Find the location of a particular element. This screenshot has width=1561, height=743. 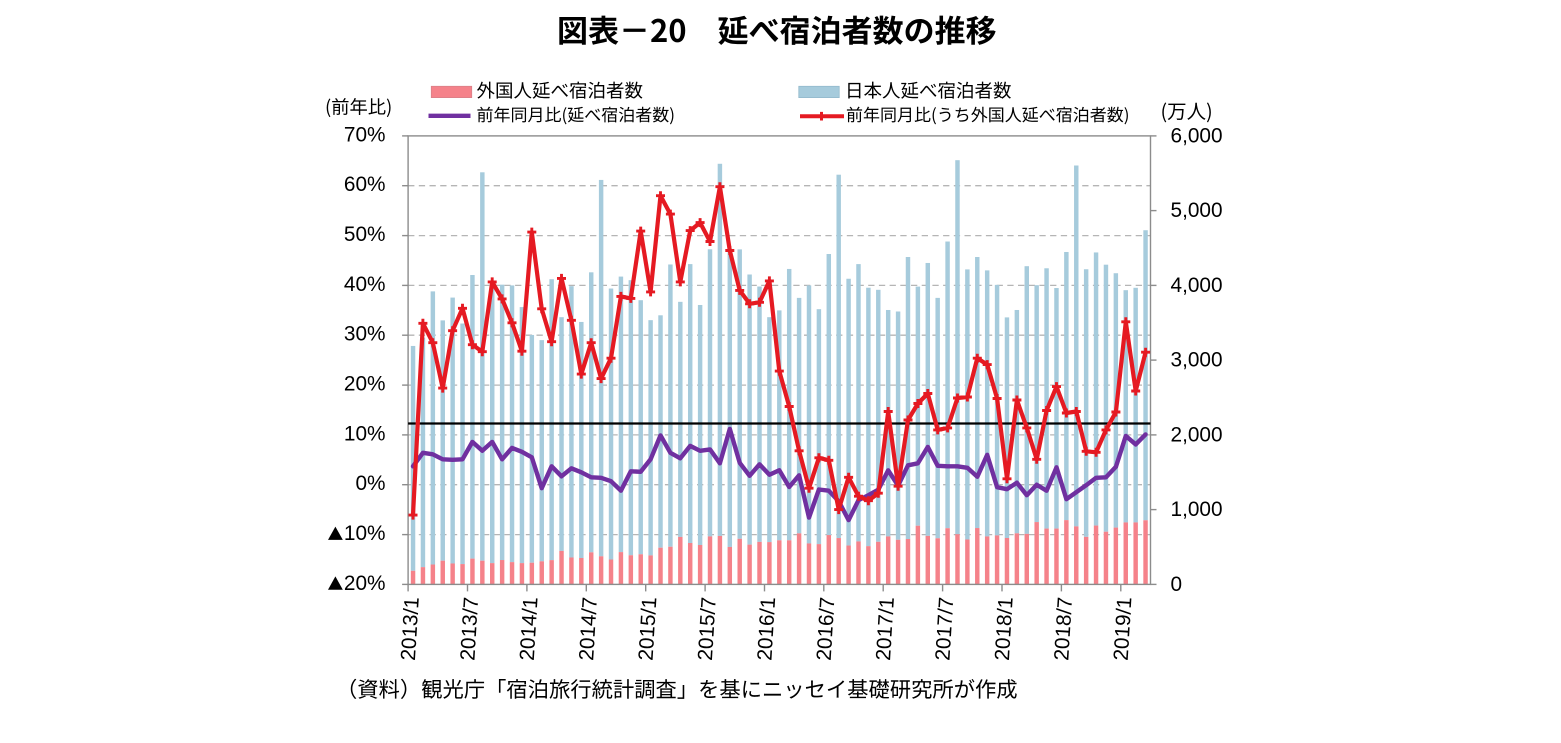

svg-text: 0 is located at coordinates (1177, 584).